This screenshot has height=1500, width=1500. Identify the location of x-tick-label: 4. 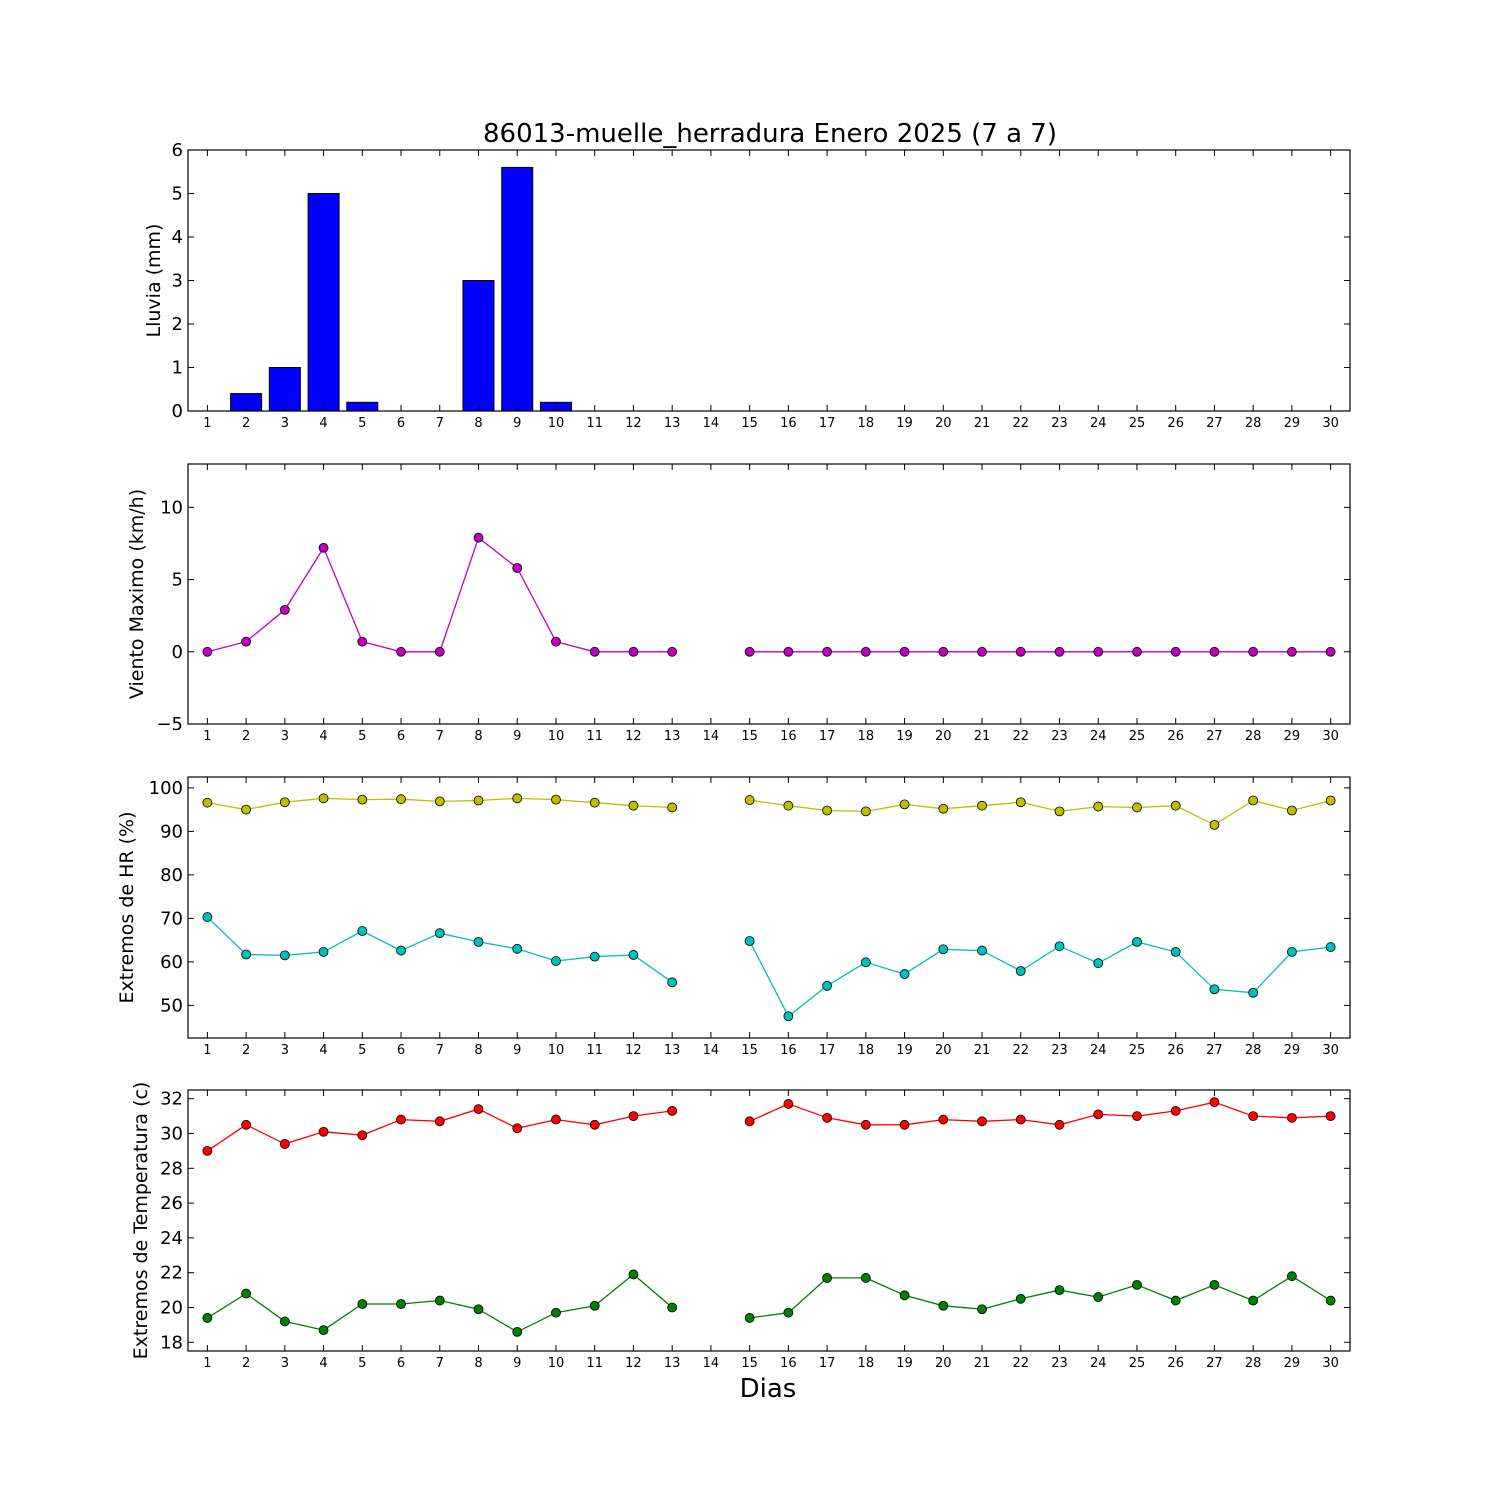
(323, 736).